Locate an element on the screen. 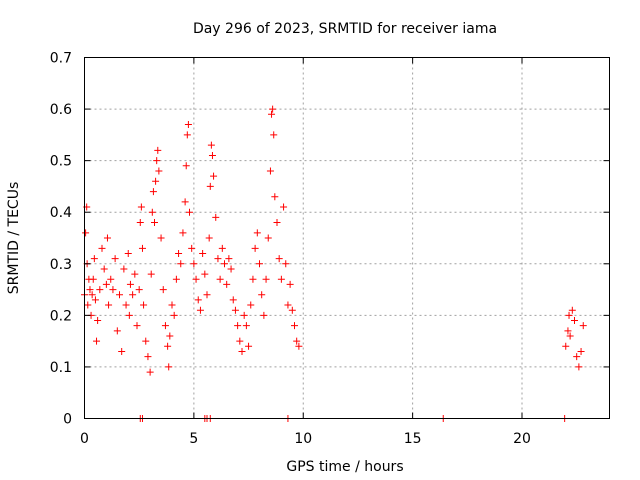 The image size is (640, 480). x-axis-label: GPS time / hours is located at coordinates (344, 467).